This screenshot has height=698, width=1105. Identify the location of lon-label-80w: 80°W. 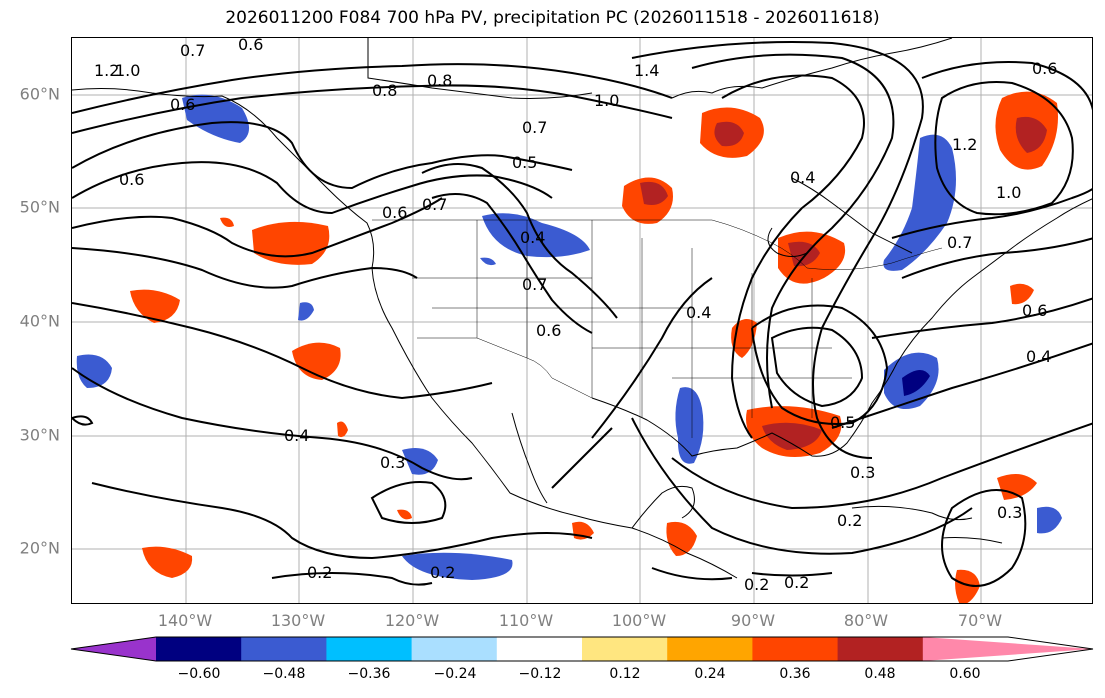
(866, 620).